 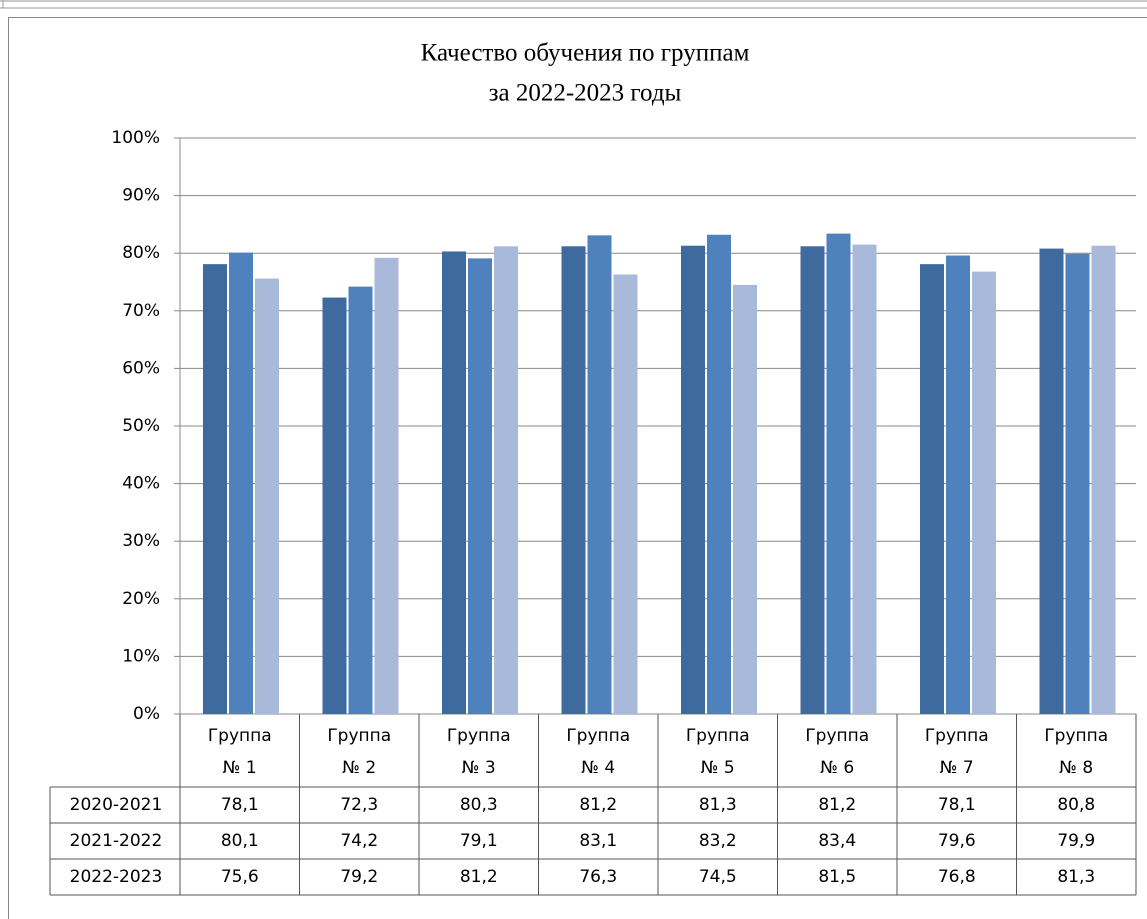 What do you see at coordinates (359, 752) in the screenshot?
I see `x-tick-label: Группа № 2` at bounding box center [359, 752].